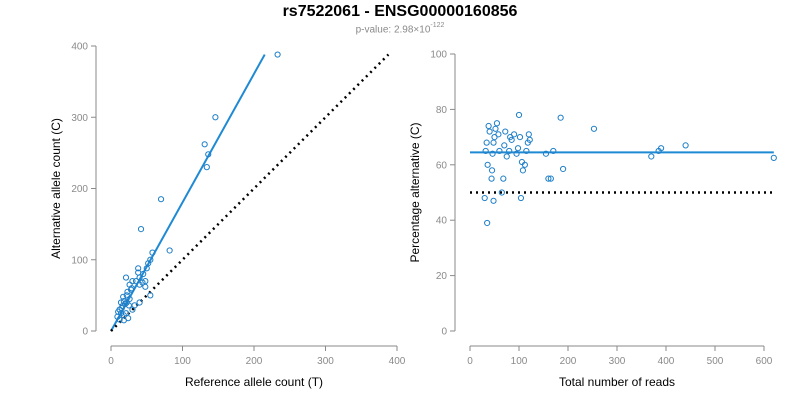  I want to click on left-y-tick-label: 0, so click(85, 332).